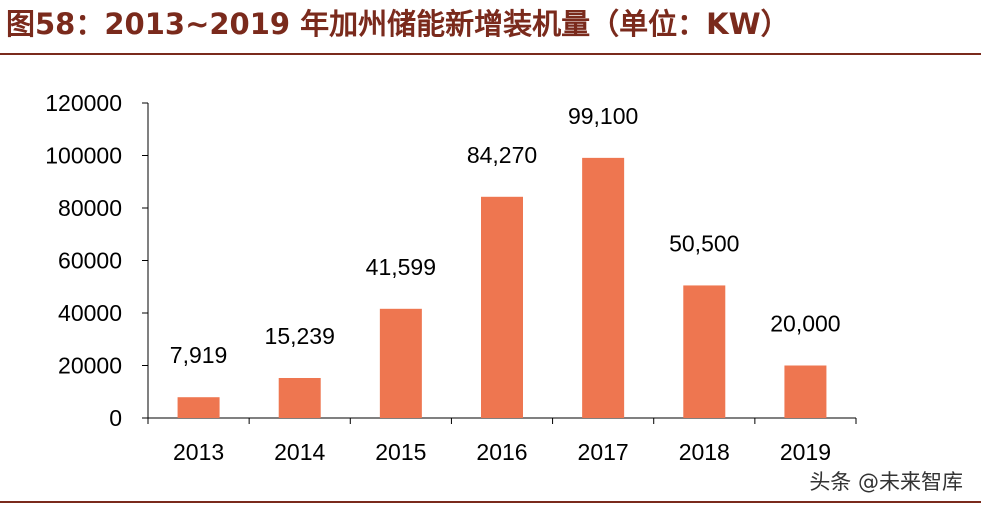 The height and width of the screenshot is (511, 981). Describe the element at coordinates (603, 116) in the screenshot. I see `data-label: 99,100` at that location.